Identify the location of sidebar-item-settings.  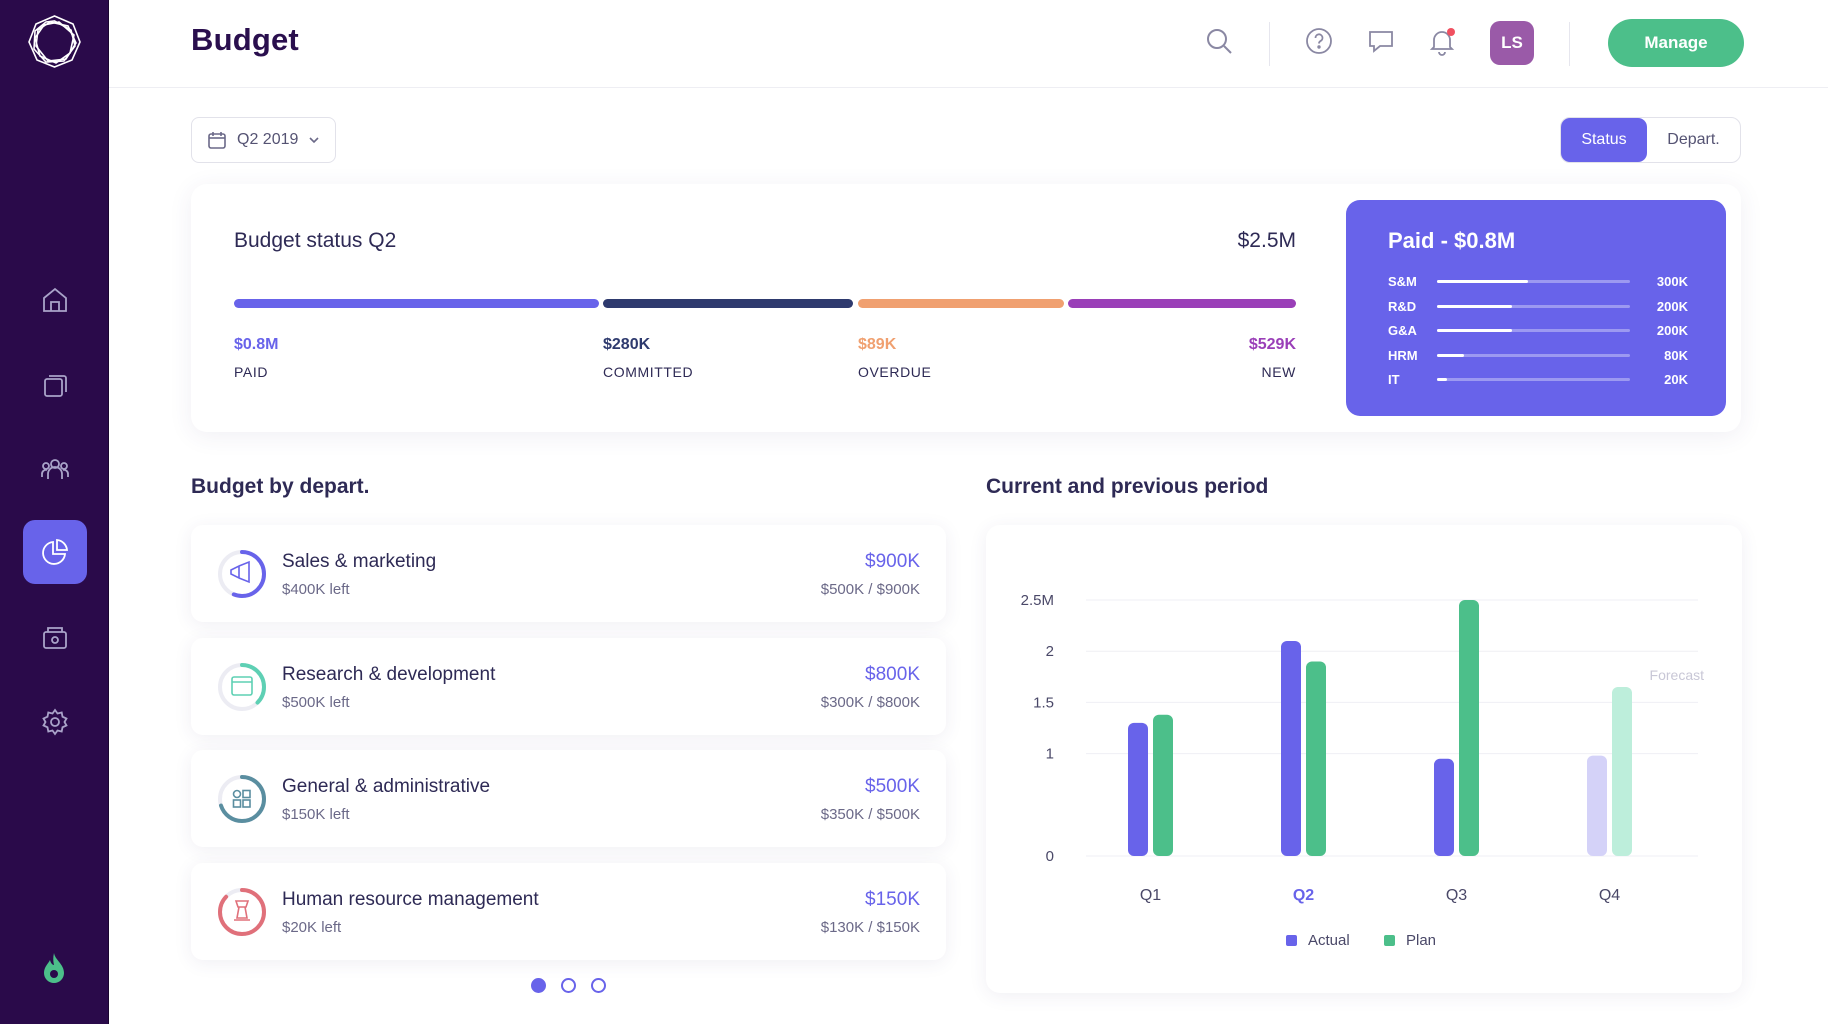
(55, 722).